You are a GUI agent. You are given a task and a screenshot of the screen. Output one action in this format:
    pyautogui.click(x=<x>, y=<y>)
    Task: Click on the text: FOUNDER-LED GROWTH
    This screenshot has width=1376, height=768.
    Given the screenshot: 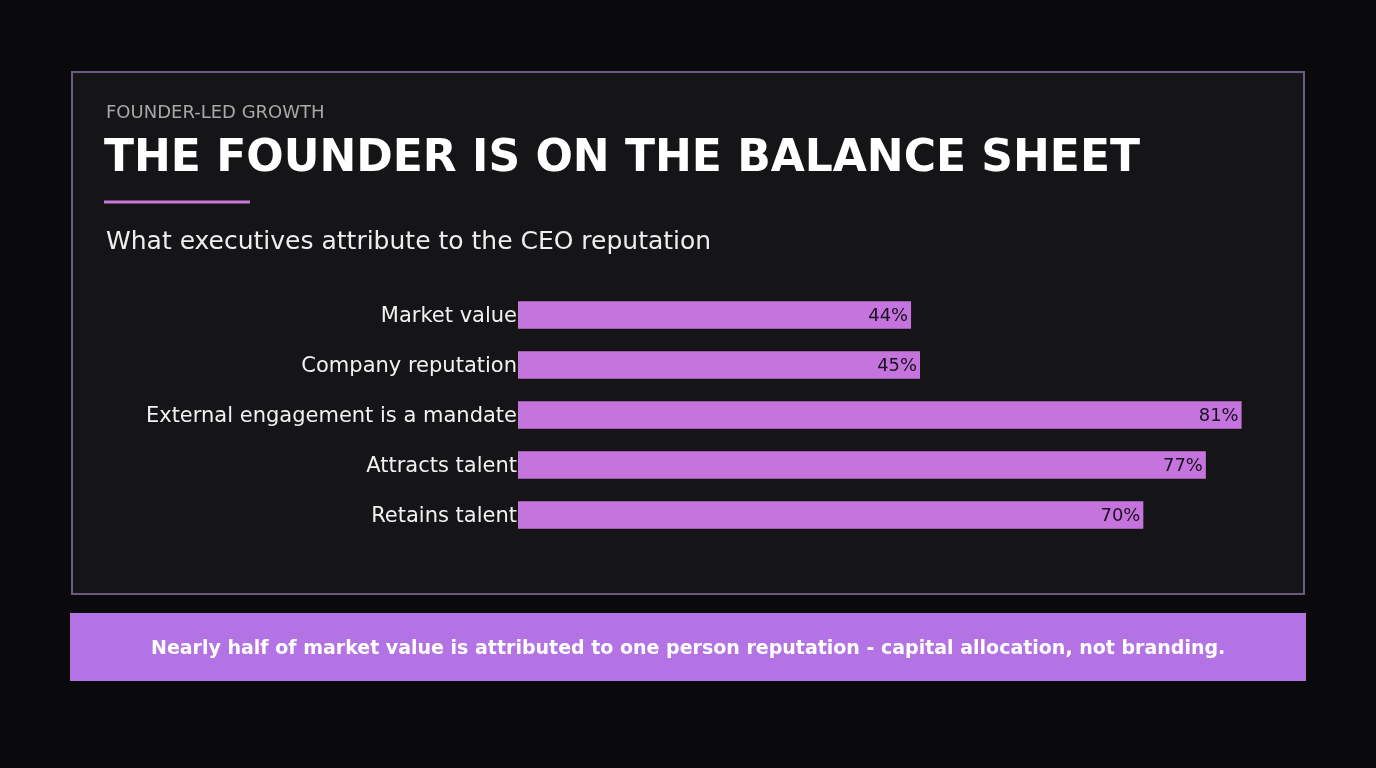 What is the action you would take?
    pyautogui.click(x=215, y=111)
    